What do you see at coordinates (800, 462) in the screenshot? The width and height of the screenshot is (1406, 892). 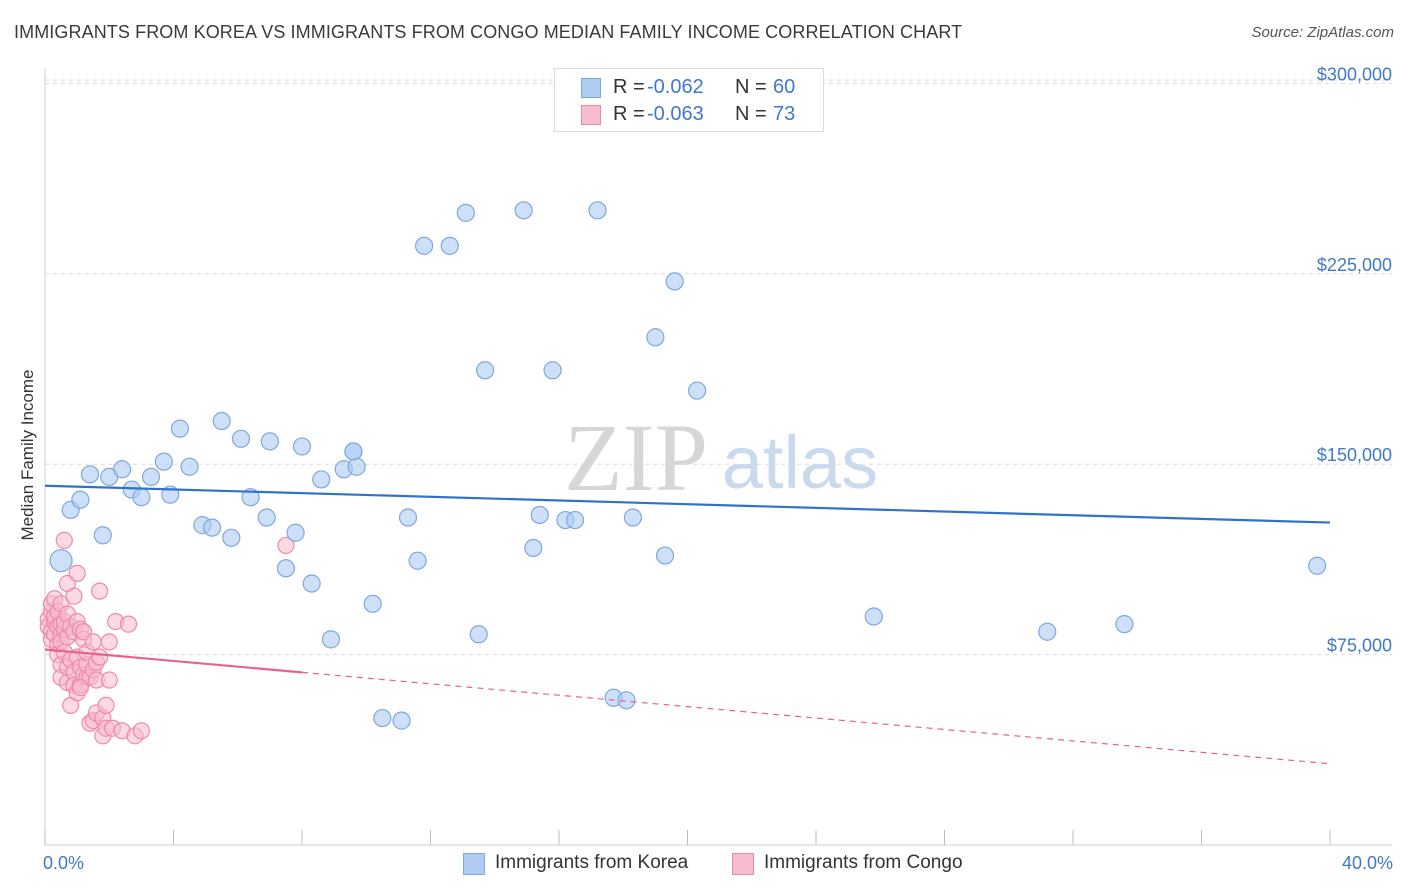 I see `watermark-atlas: atlas` at bounding box center [800, 462].